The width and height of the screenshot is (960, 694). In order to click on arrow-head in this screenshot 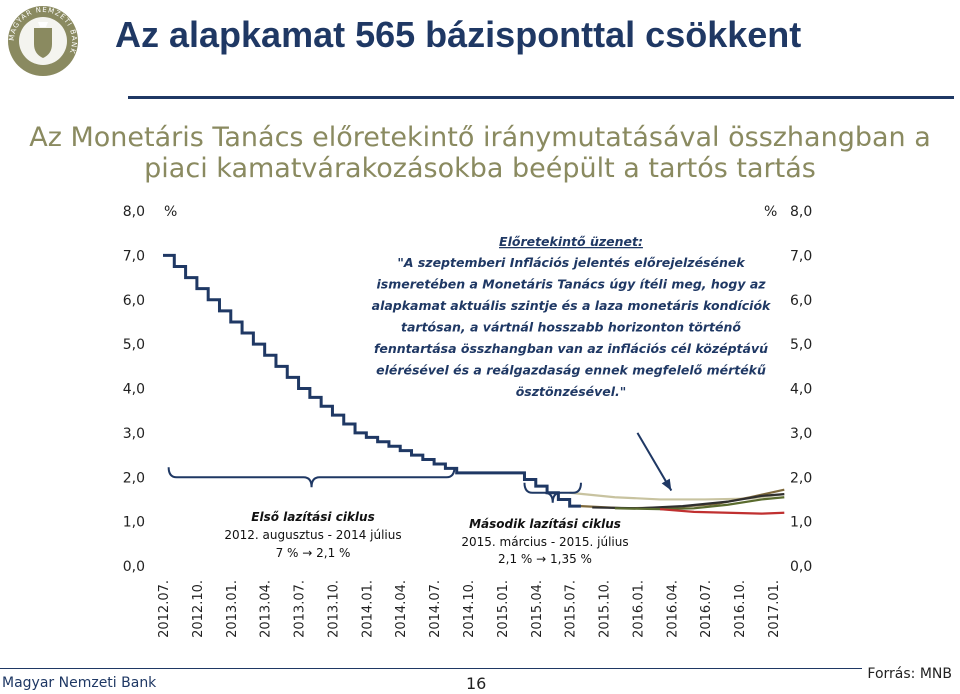, I will do `click(666, 484)`.